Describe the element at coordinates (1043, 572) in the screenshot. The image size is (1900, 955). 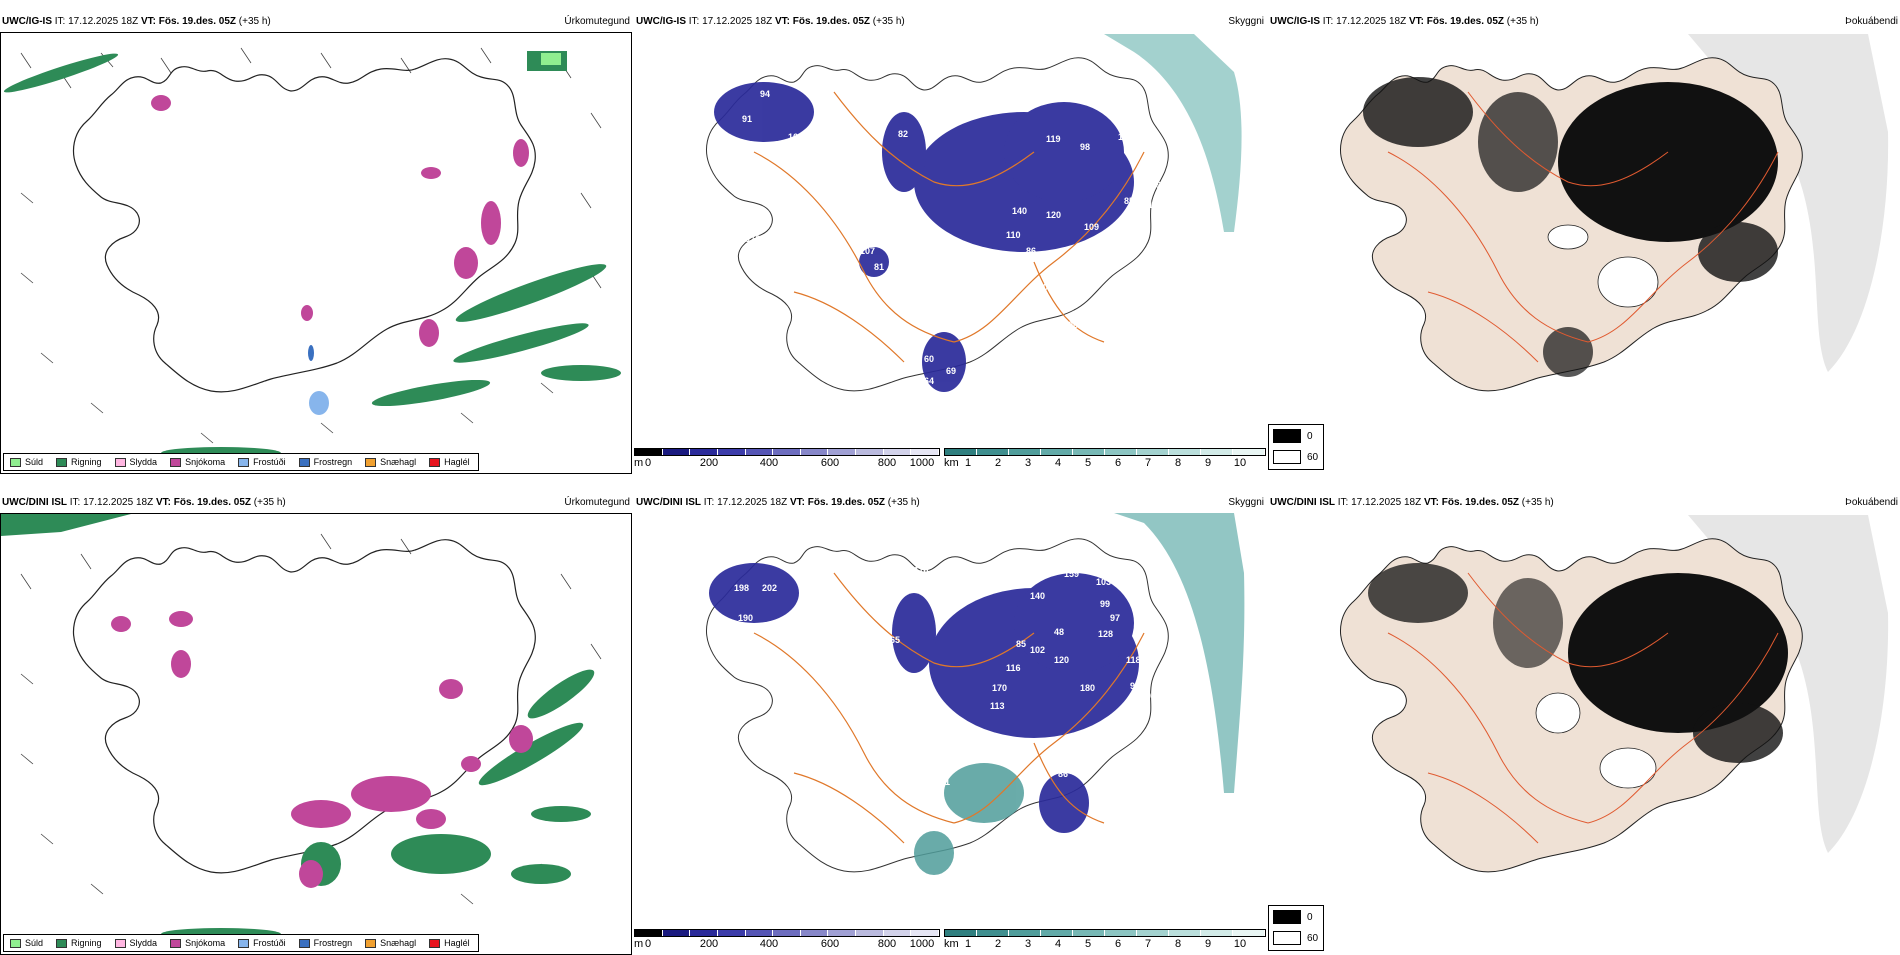
I see `value-label: 59` at that location.